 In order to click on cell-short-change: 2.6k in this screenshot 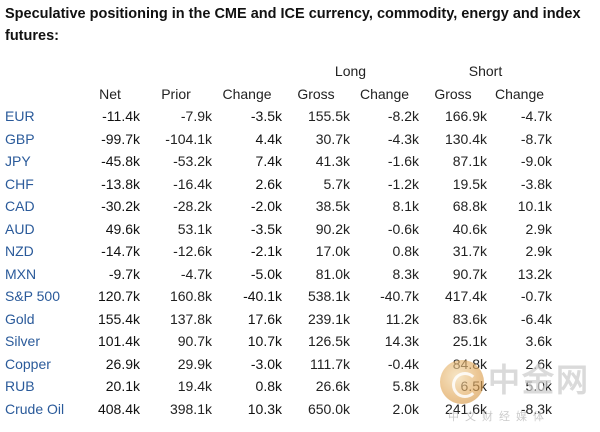, I will do `click(538, 363)`.